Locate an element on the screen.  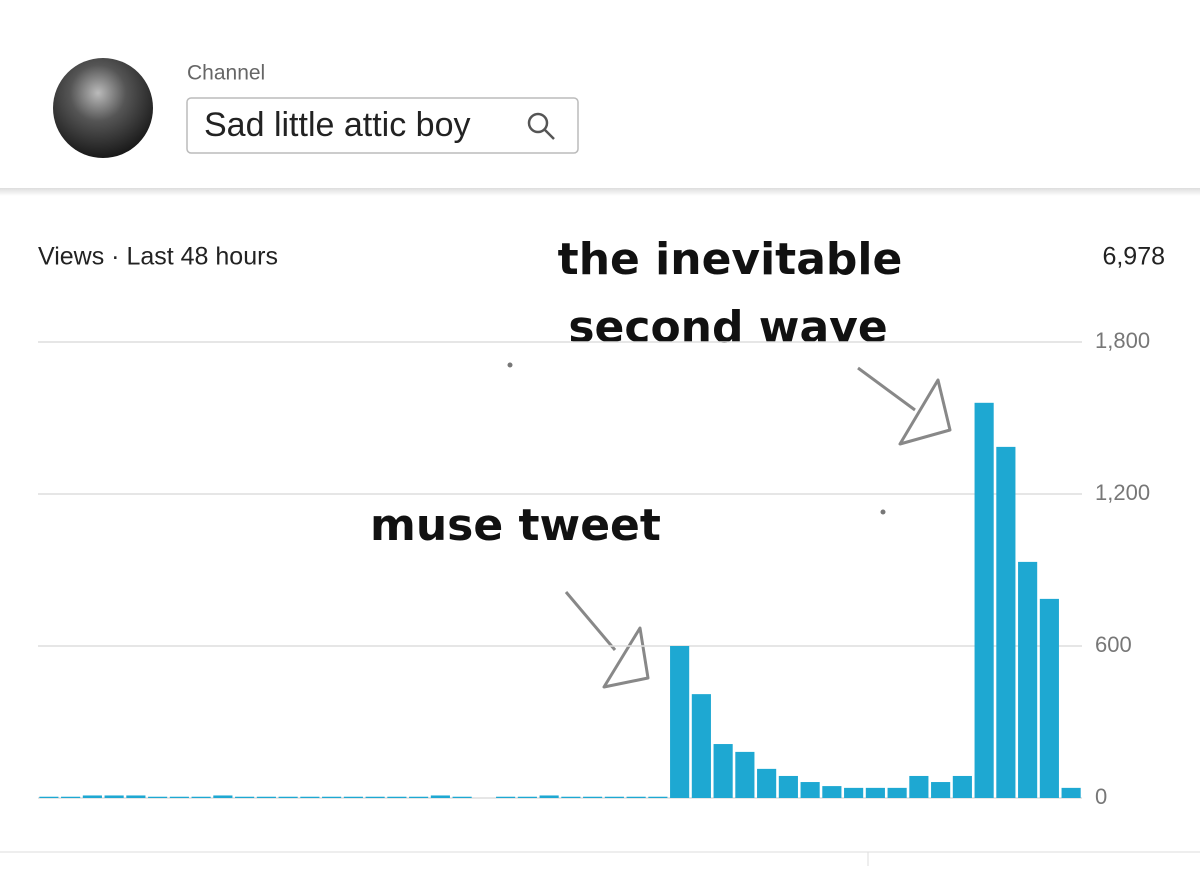
channel-label: Channel is located at coordinates (226, 73).